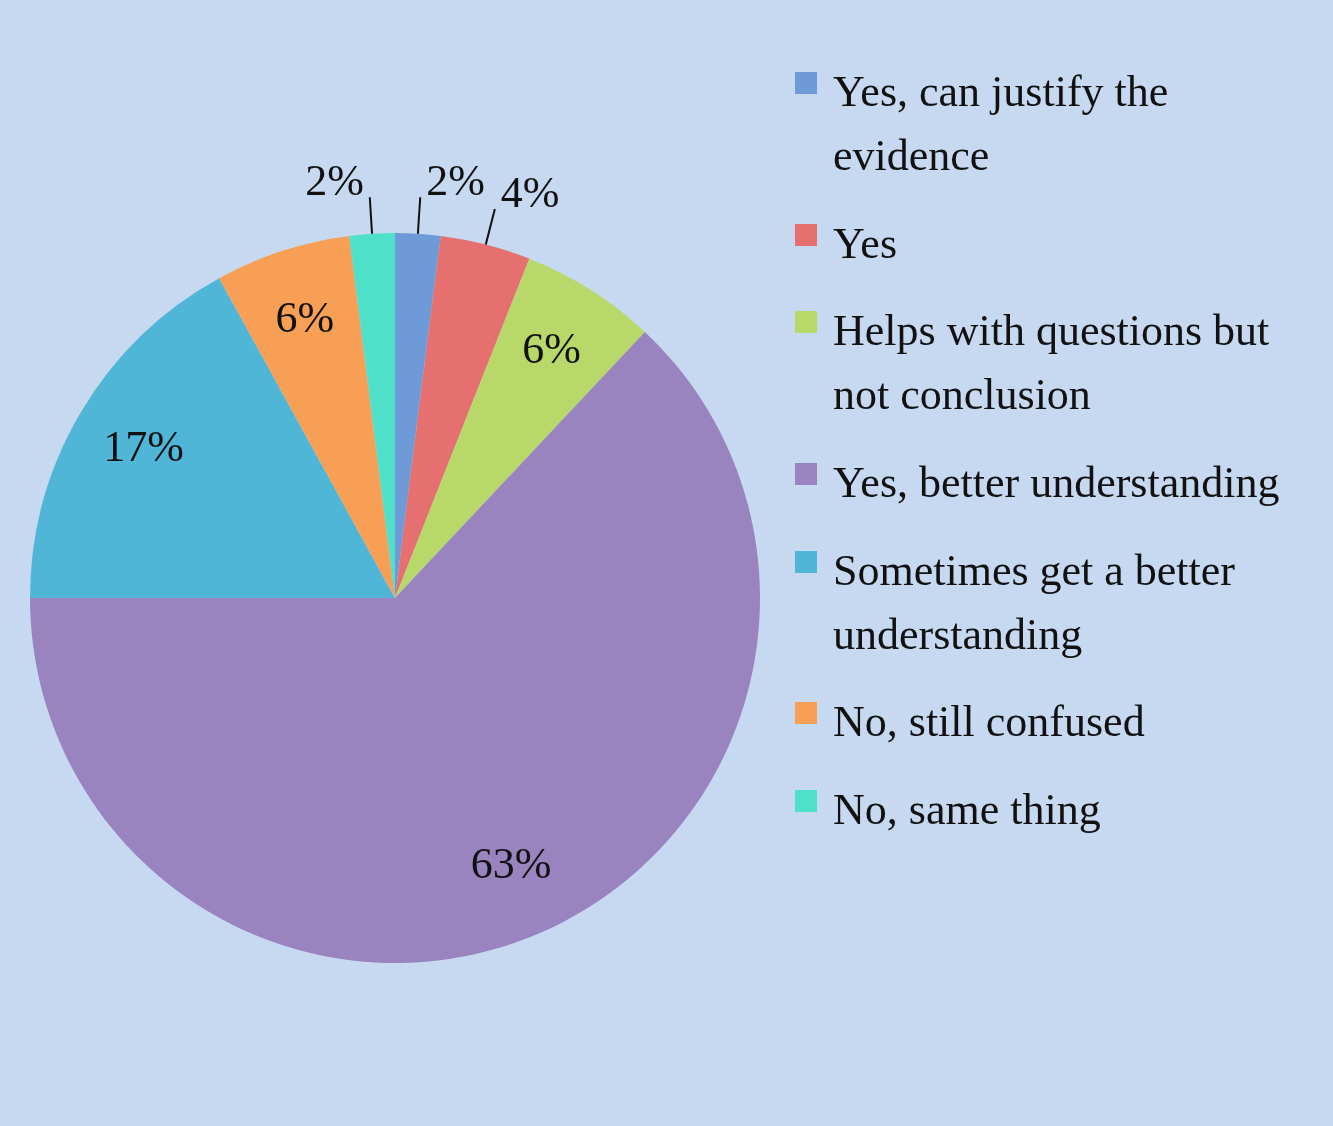  Describe the element at coordinates (143, 446) in the screenshot. I see `data-label: 17%` at that location.